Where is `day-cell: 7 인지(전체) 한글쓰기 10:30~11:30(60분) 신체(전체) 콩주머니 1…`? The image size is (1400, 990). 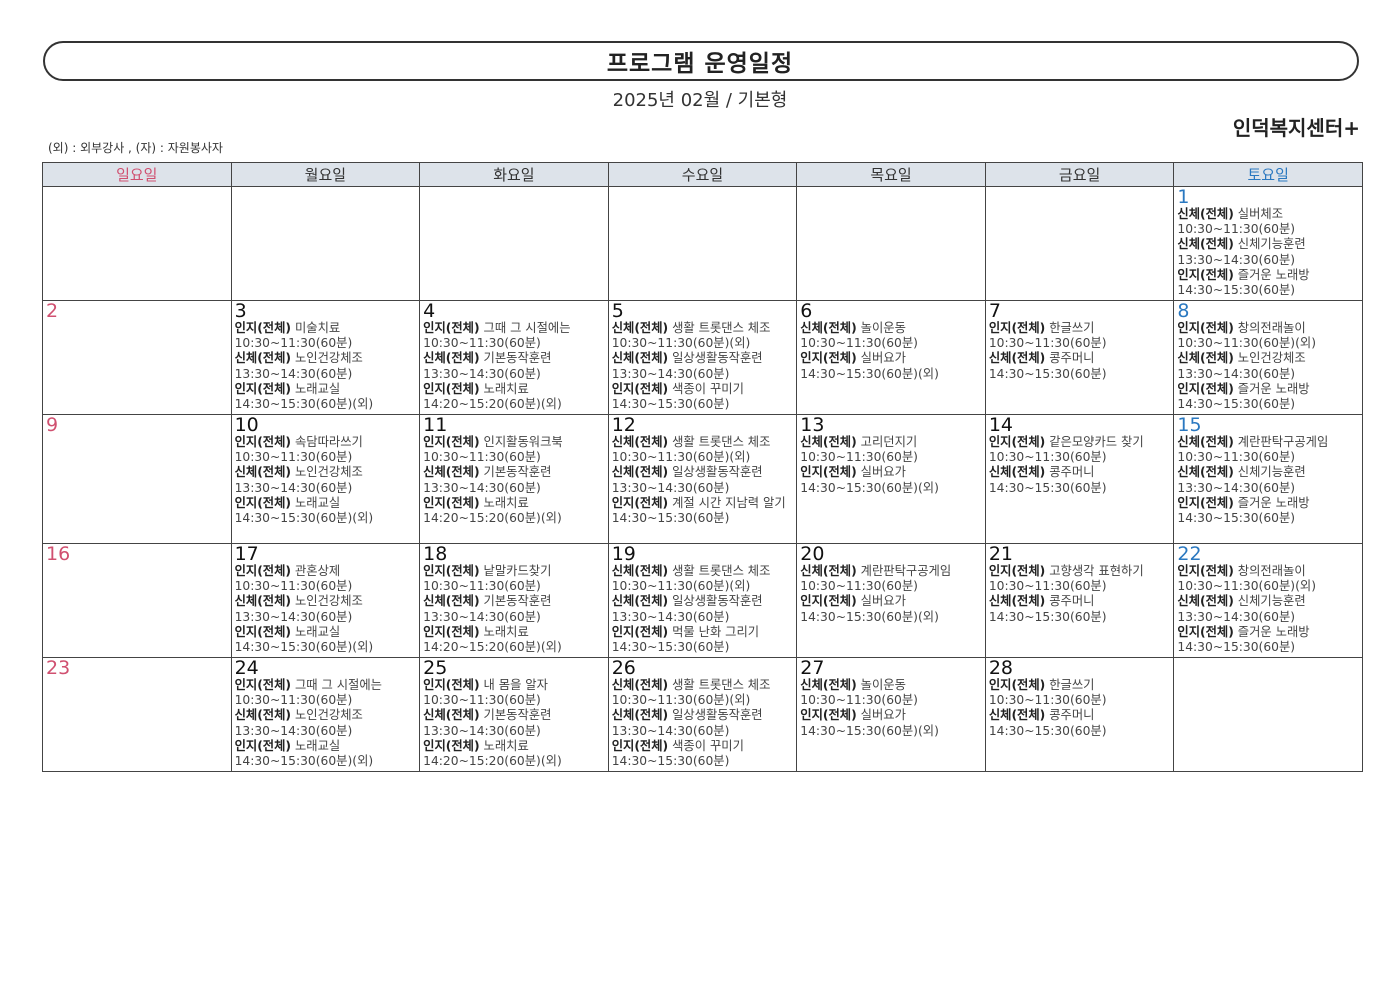
day-cell: 7 인지(전체) 한글쓰기 10:30~11:30(60분) 신체(전체) 콩주머니 1… is located at coordinates (1079, 357).